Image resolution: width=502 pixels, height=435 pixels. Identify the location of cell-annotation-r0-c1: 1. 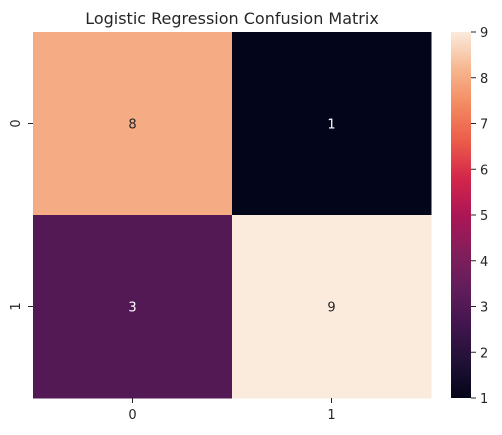
(331, 125).